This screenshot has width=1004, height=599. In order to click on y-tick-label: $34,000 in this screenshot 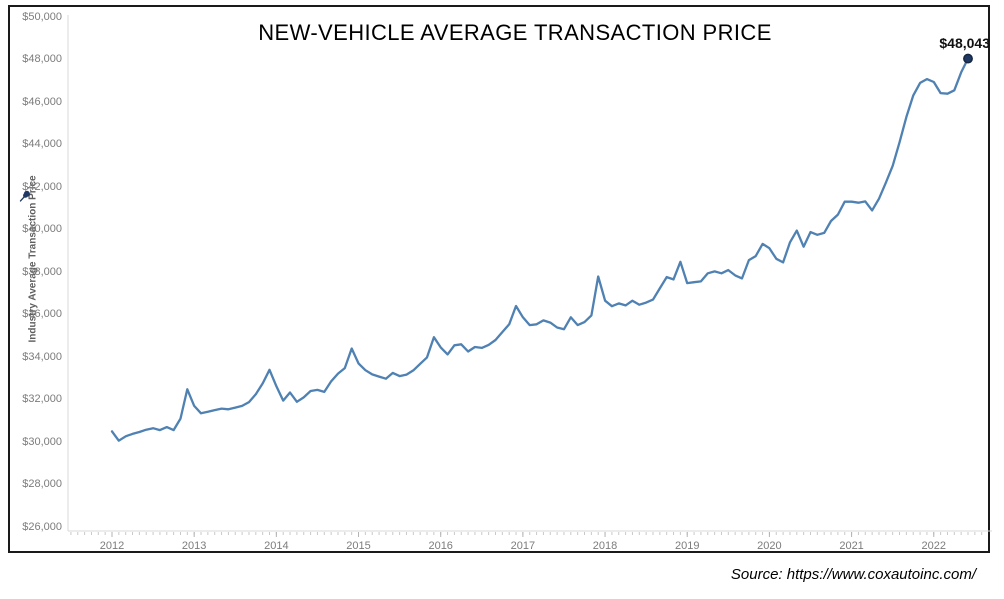, I will do `click(42, 356)`.